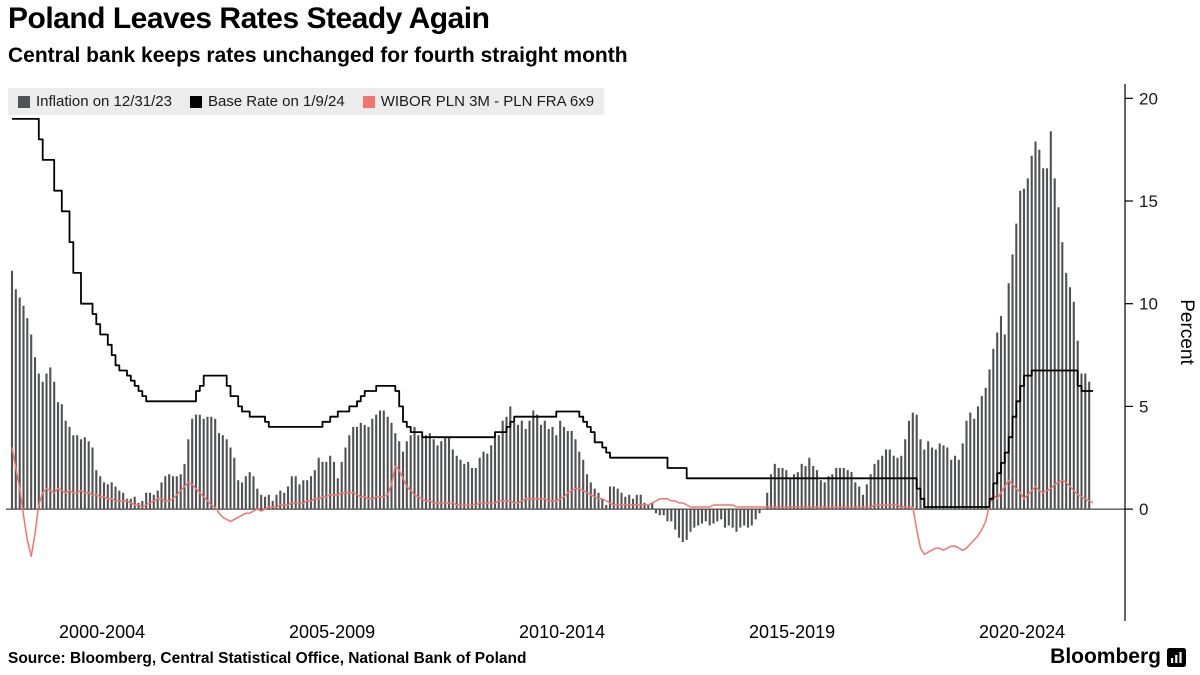 The width and height of the screenshot is (1200, 675). Describe the element at coordinates (1148, 304) in the screenshot. I see `y-tick-label: 10` at that location.